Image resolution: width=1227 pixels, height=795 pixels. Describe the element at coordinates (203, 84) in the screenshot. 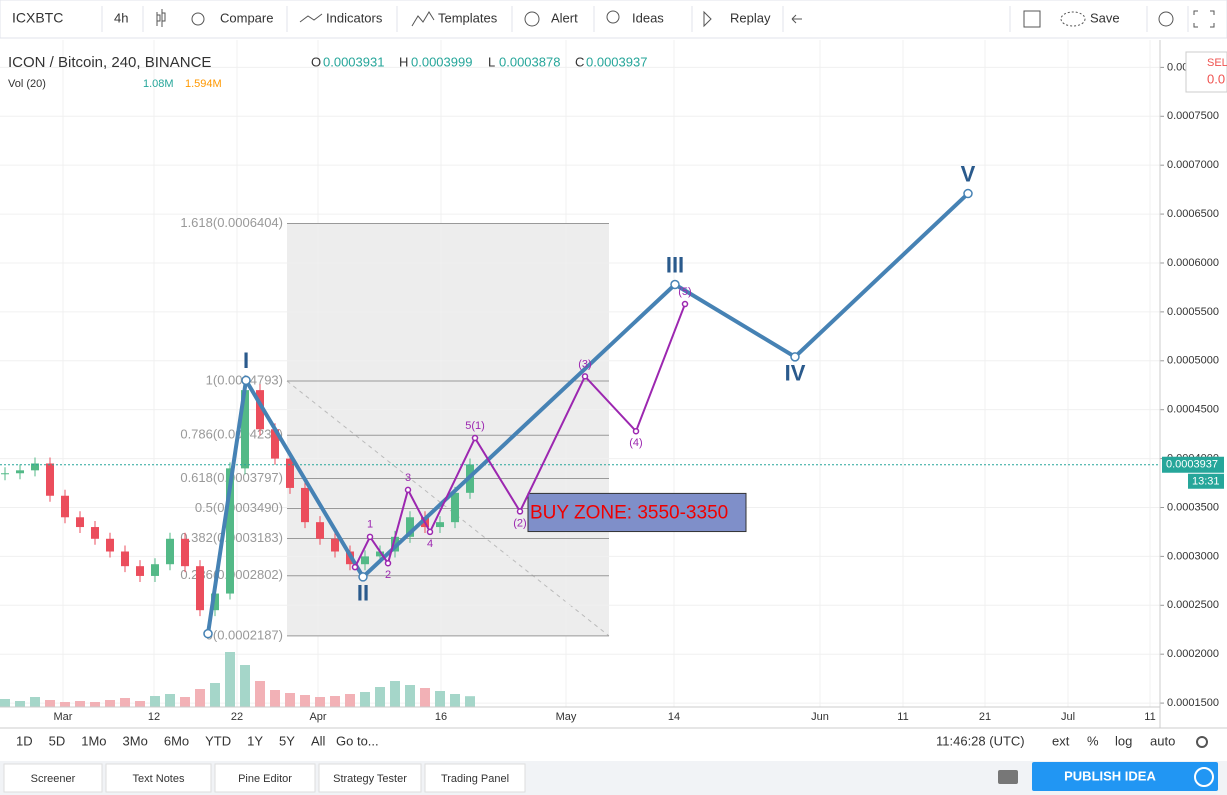

I see `volume-ma-value: 1.594M` at that location.